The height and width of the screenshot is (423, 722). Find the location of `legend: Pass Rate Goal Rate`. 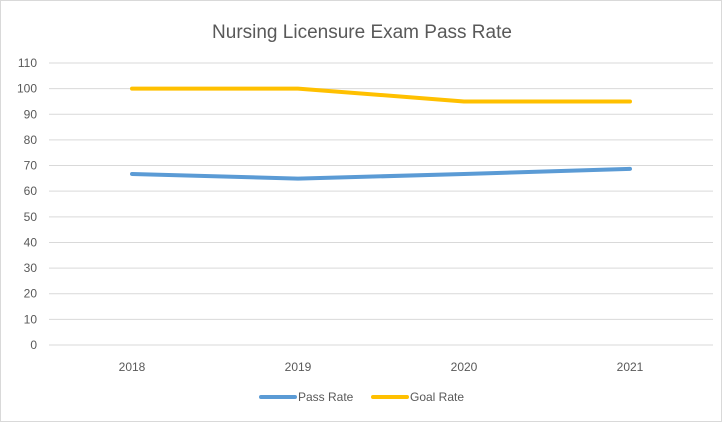

legend: Pass Rate Goal Rate is located at coordinates (362, 397).